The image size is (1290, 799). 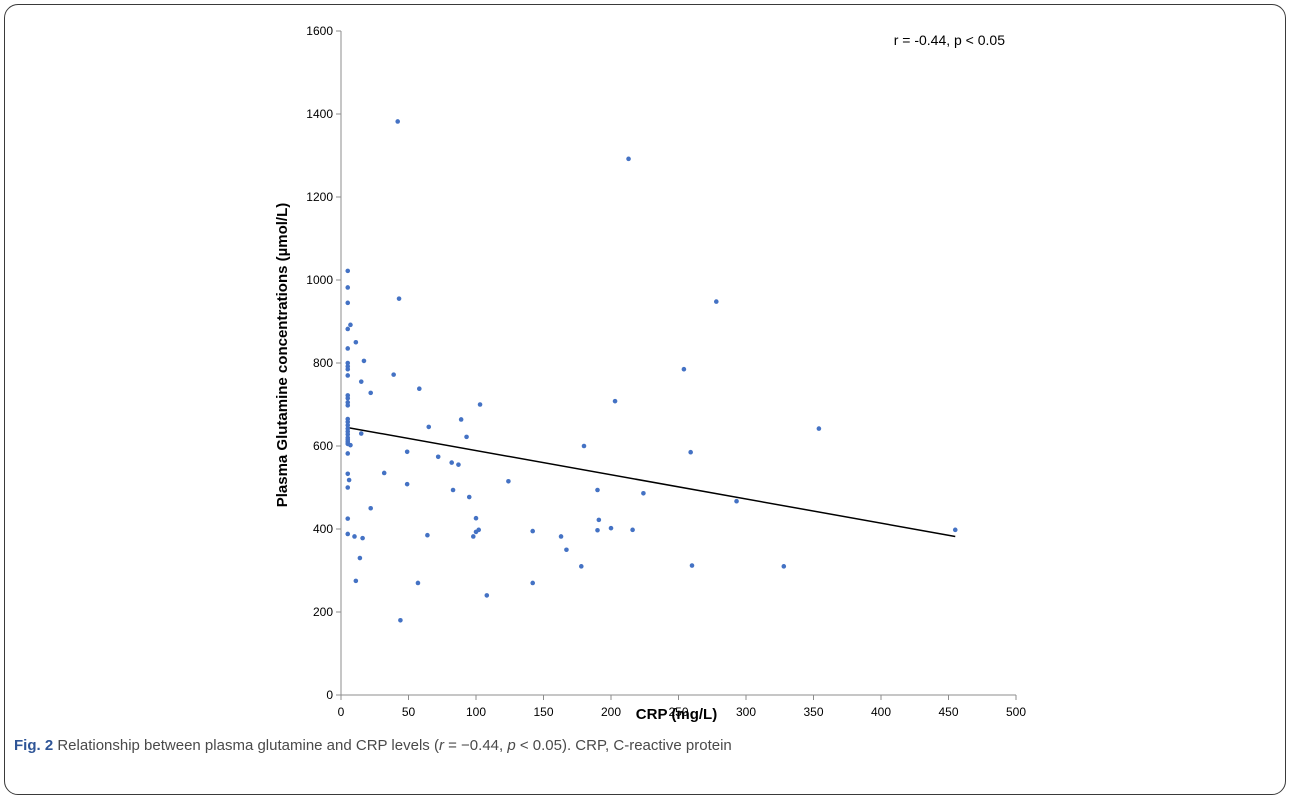 I want to click on x-axis-title: CRP (mg/L), so click(x=676, y=714).